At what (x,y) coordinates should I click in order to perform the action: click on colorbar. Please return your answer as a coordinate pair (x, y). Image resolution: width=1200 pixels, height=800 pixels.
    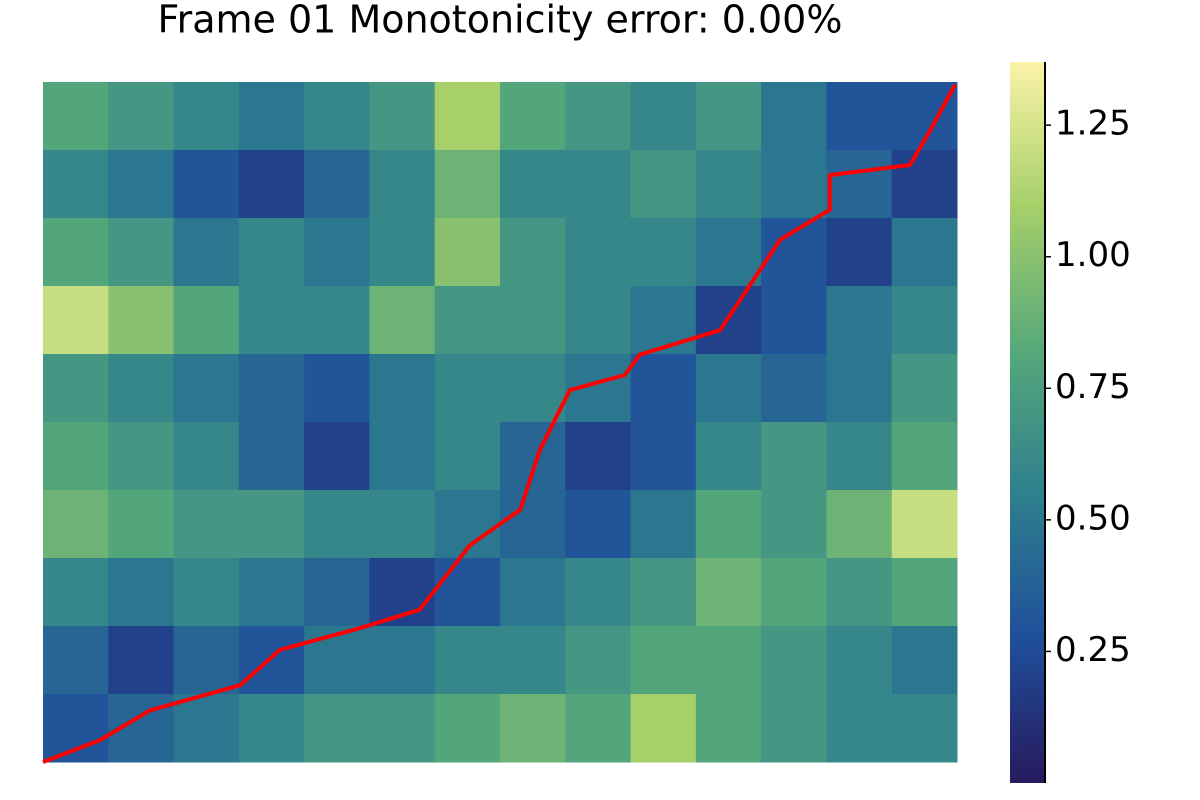
    Looking at the image, I should click on (1027, 422).